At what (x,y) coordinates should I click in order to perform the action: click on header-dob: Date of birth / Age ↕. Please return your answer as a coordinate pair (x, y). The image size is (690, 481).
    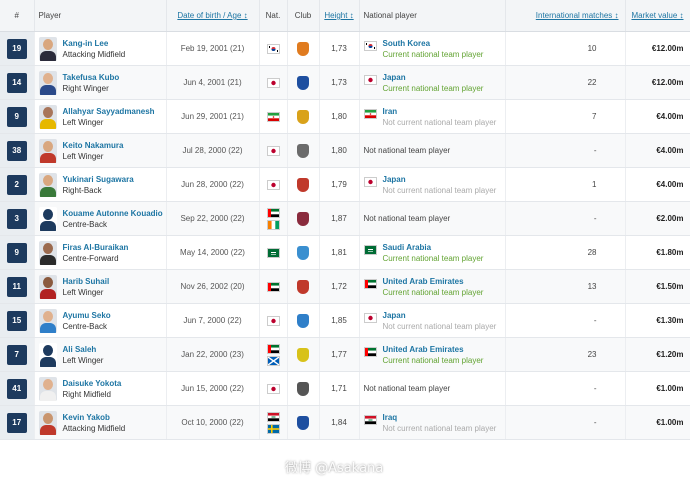
    Looking at the image, I should click on (213, 16).